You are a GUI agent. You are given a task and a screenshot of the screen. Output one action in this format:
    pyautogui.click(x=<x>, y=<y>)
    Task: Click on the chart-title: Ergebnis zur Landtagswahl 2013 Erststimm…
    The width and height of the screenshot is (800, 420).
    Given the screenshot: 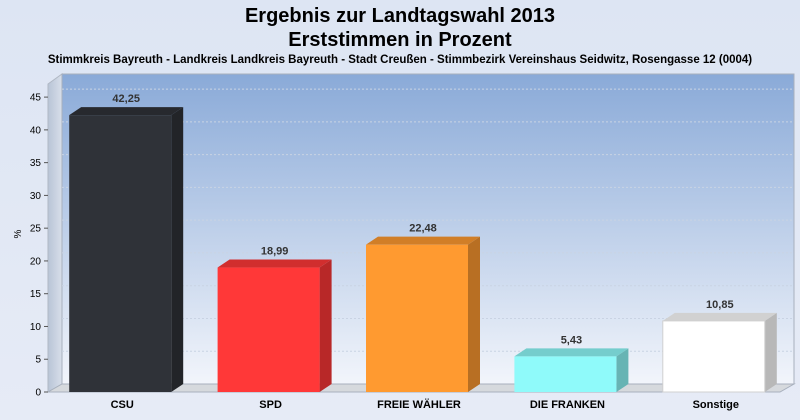 What is the action you would take?
    pyautogui.click(x=400, y=28)
    